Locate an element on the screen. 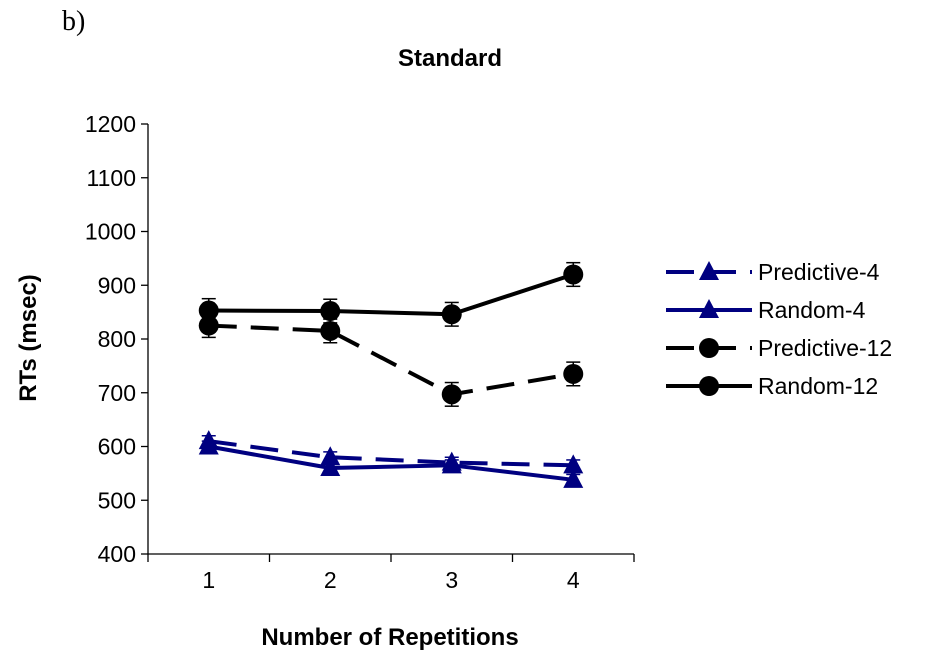  y-tick-label: 700 is located at coordinates (117, 393).